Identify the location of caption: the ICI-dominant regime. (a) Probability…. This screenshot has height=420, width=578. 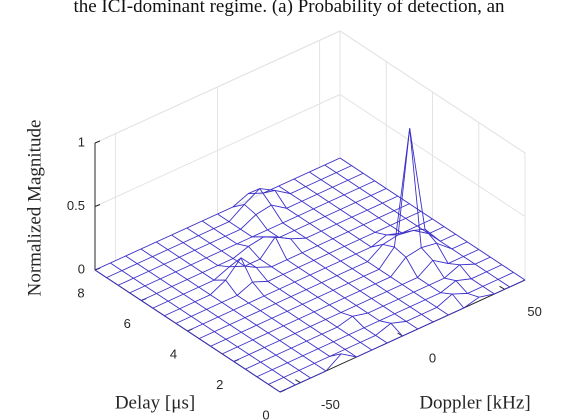
(289, 8).